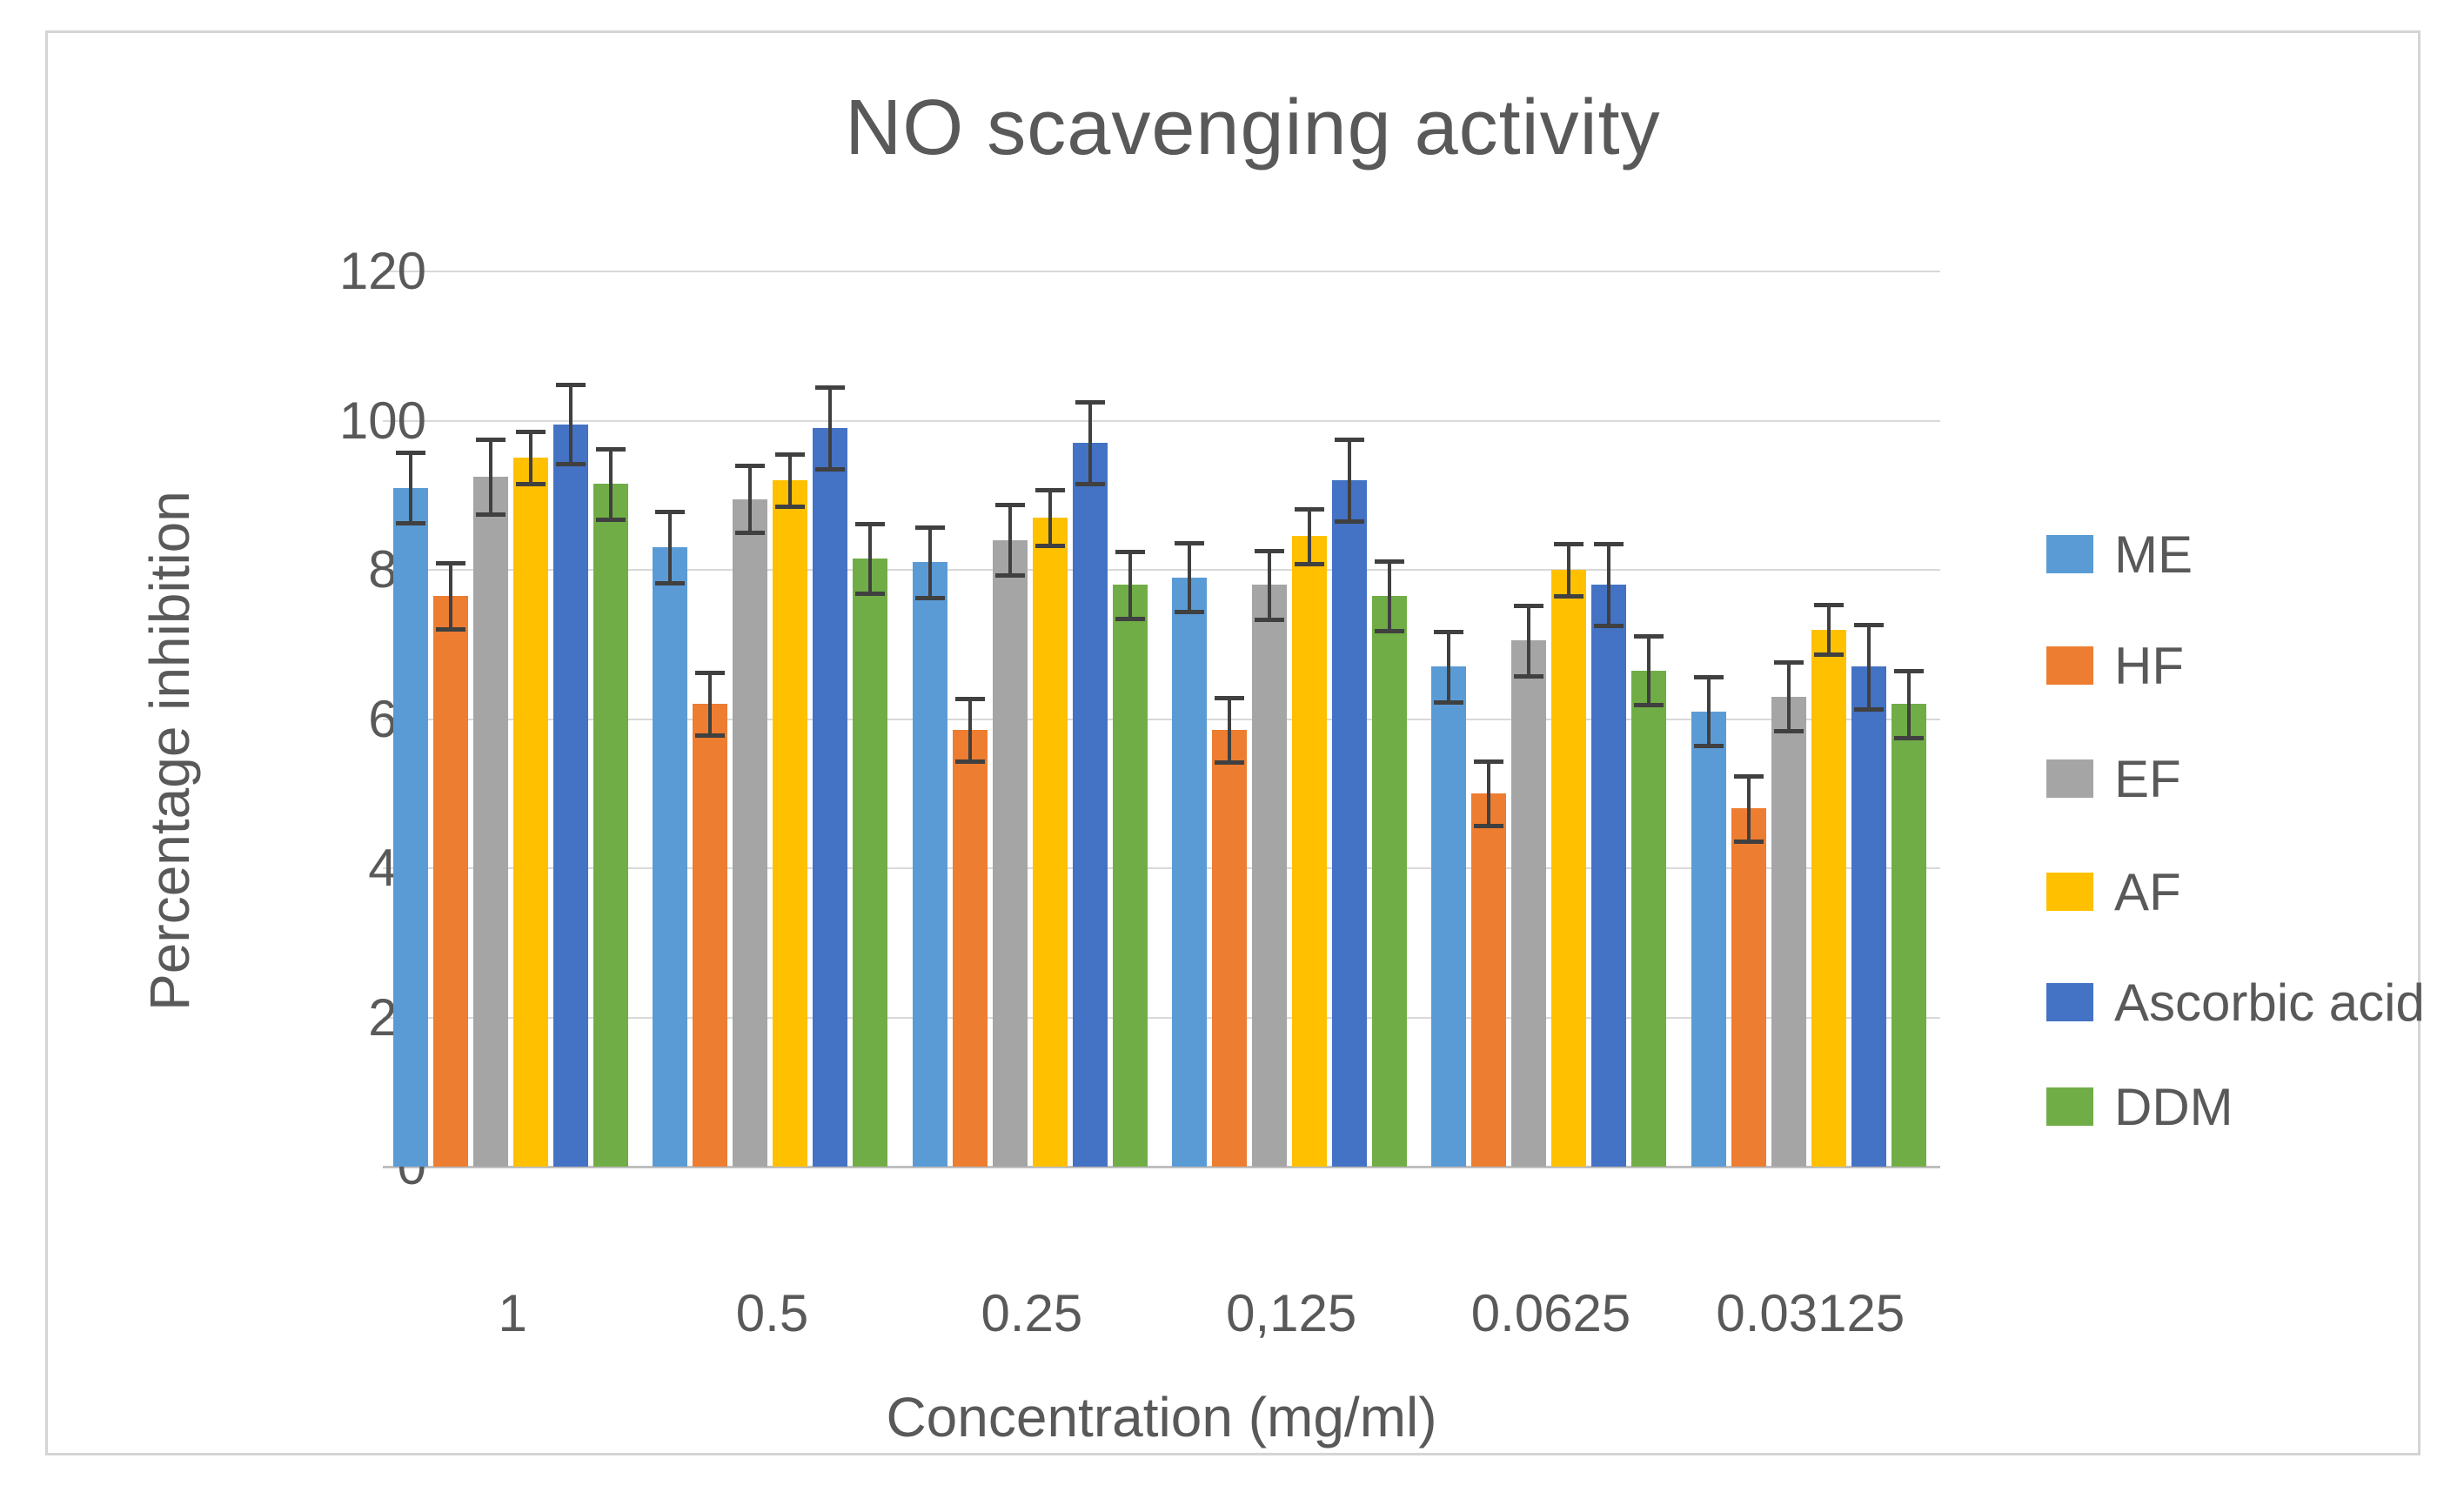  What do you see at coordinates (1050, 842) in the screenshot?
I see `bar-AF-0.25` at bounding box center [1050, 842].